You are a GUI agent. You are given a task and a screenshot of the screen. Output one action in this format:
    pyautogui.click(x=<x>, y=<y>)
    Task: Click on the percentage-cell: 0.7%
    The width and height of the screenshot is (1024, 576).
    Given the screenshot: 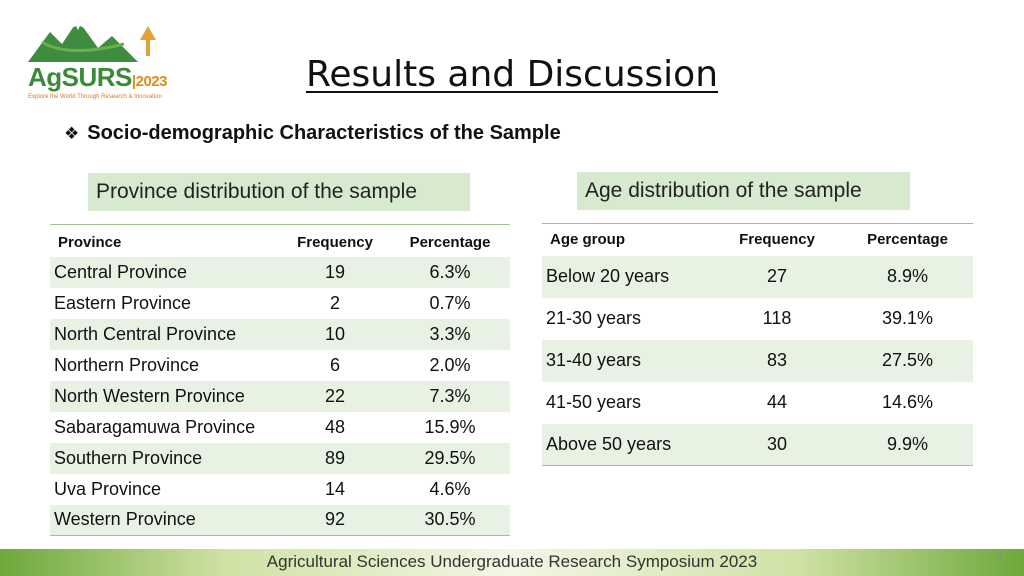 What is the action you would take?
    pyautogui.click(x=450, y=302)
    